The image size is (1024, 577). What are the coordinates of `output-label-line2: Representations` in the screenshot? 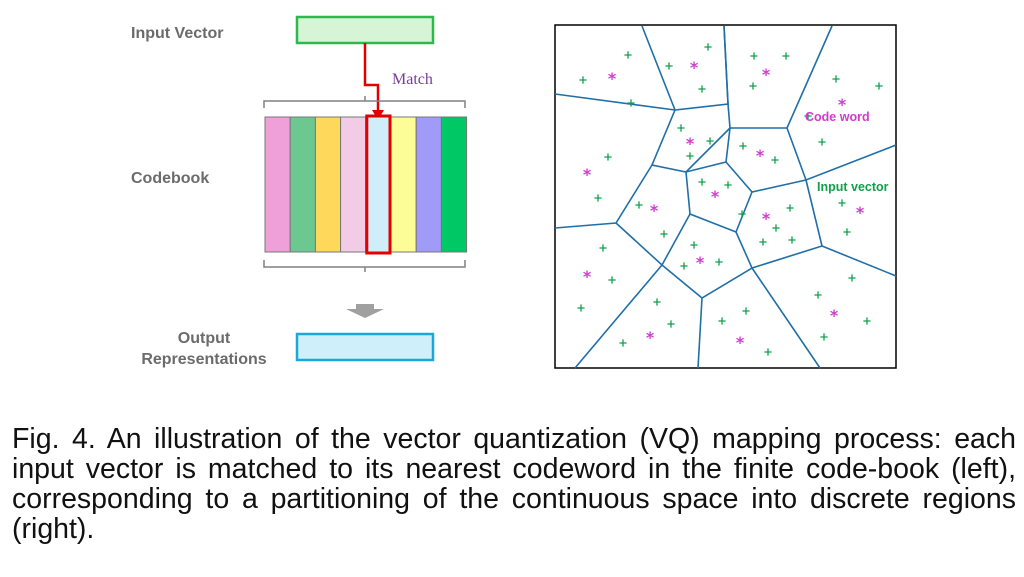 It's located at (203, 359).